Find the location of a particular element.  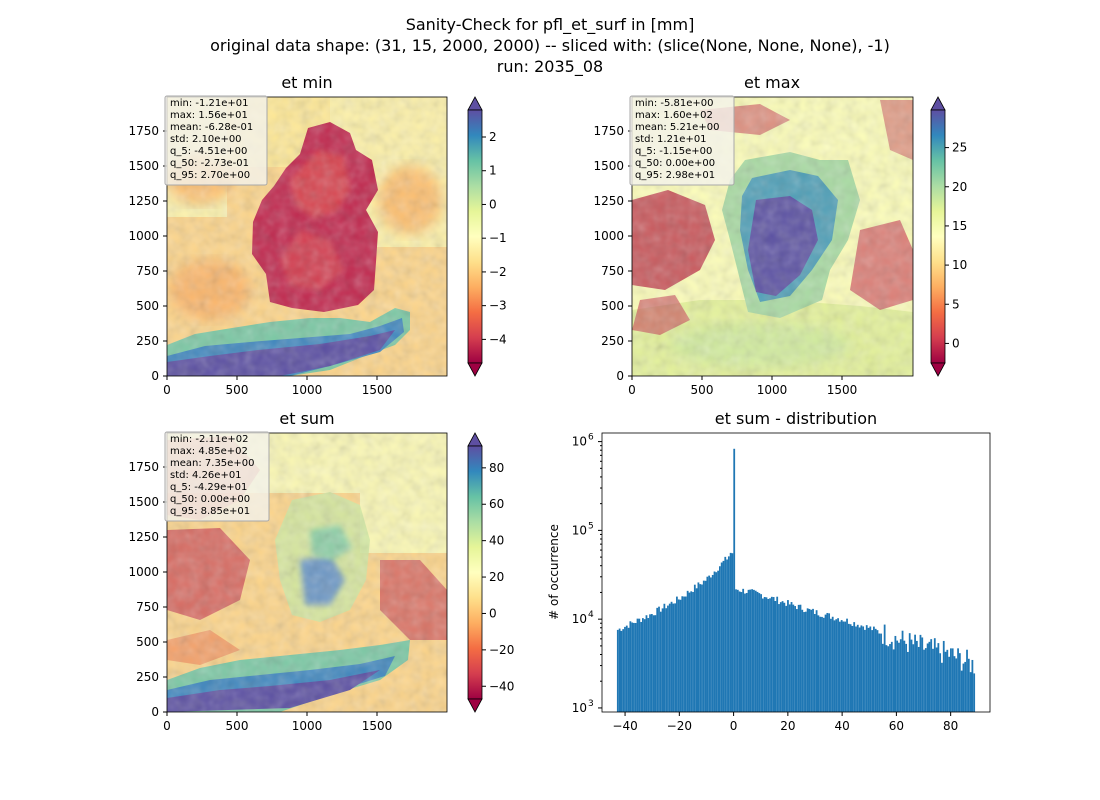

colorbar-et-min: 2 1 0 −1 −2 −3 −4 is located at coordinates (487, 236).